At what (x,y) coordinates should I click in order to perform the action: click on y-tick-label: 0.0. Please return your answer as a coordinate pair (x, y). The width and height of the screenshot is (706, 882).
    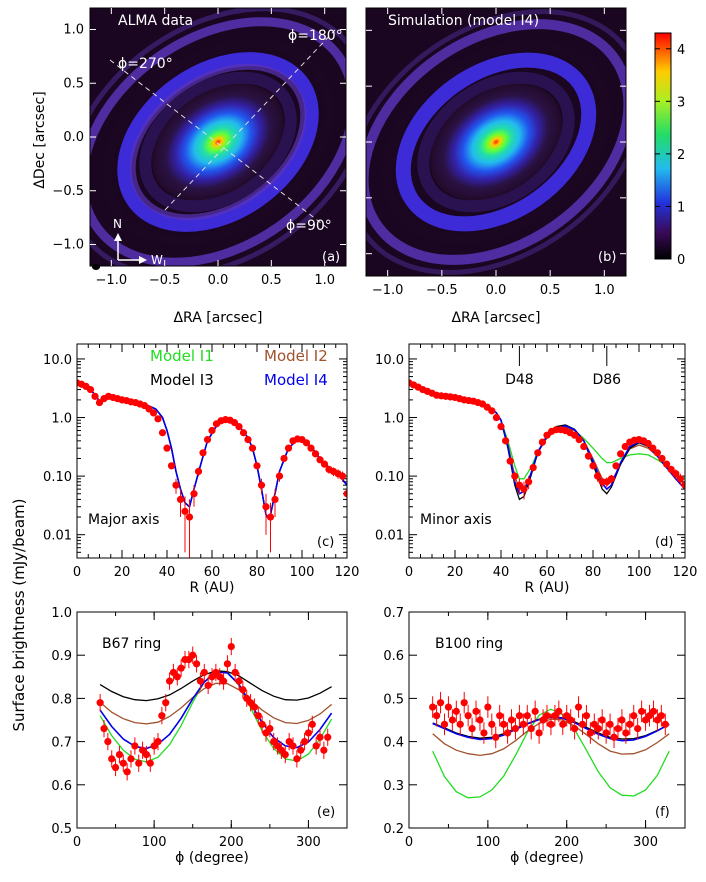
    Looking at the image, I should click on (73, 137).